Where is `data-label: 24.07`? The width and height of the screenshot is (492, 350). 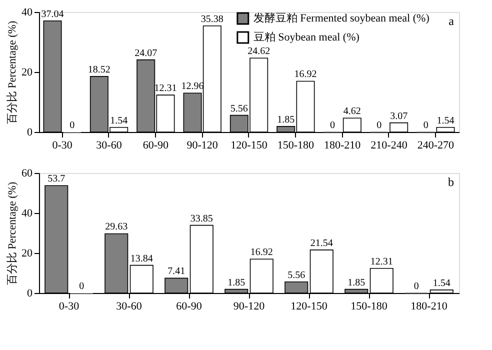
data-label: 24.07 is located at coordinates (146, 53).